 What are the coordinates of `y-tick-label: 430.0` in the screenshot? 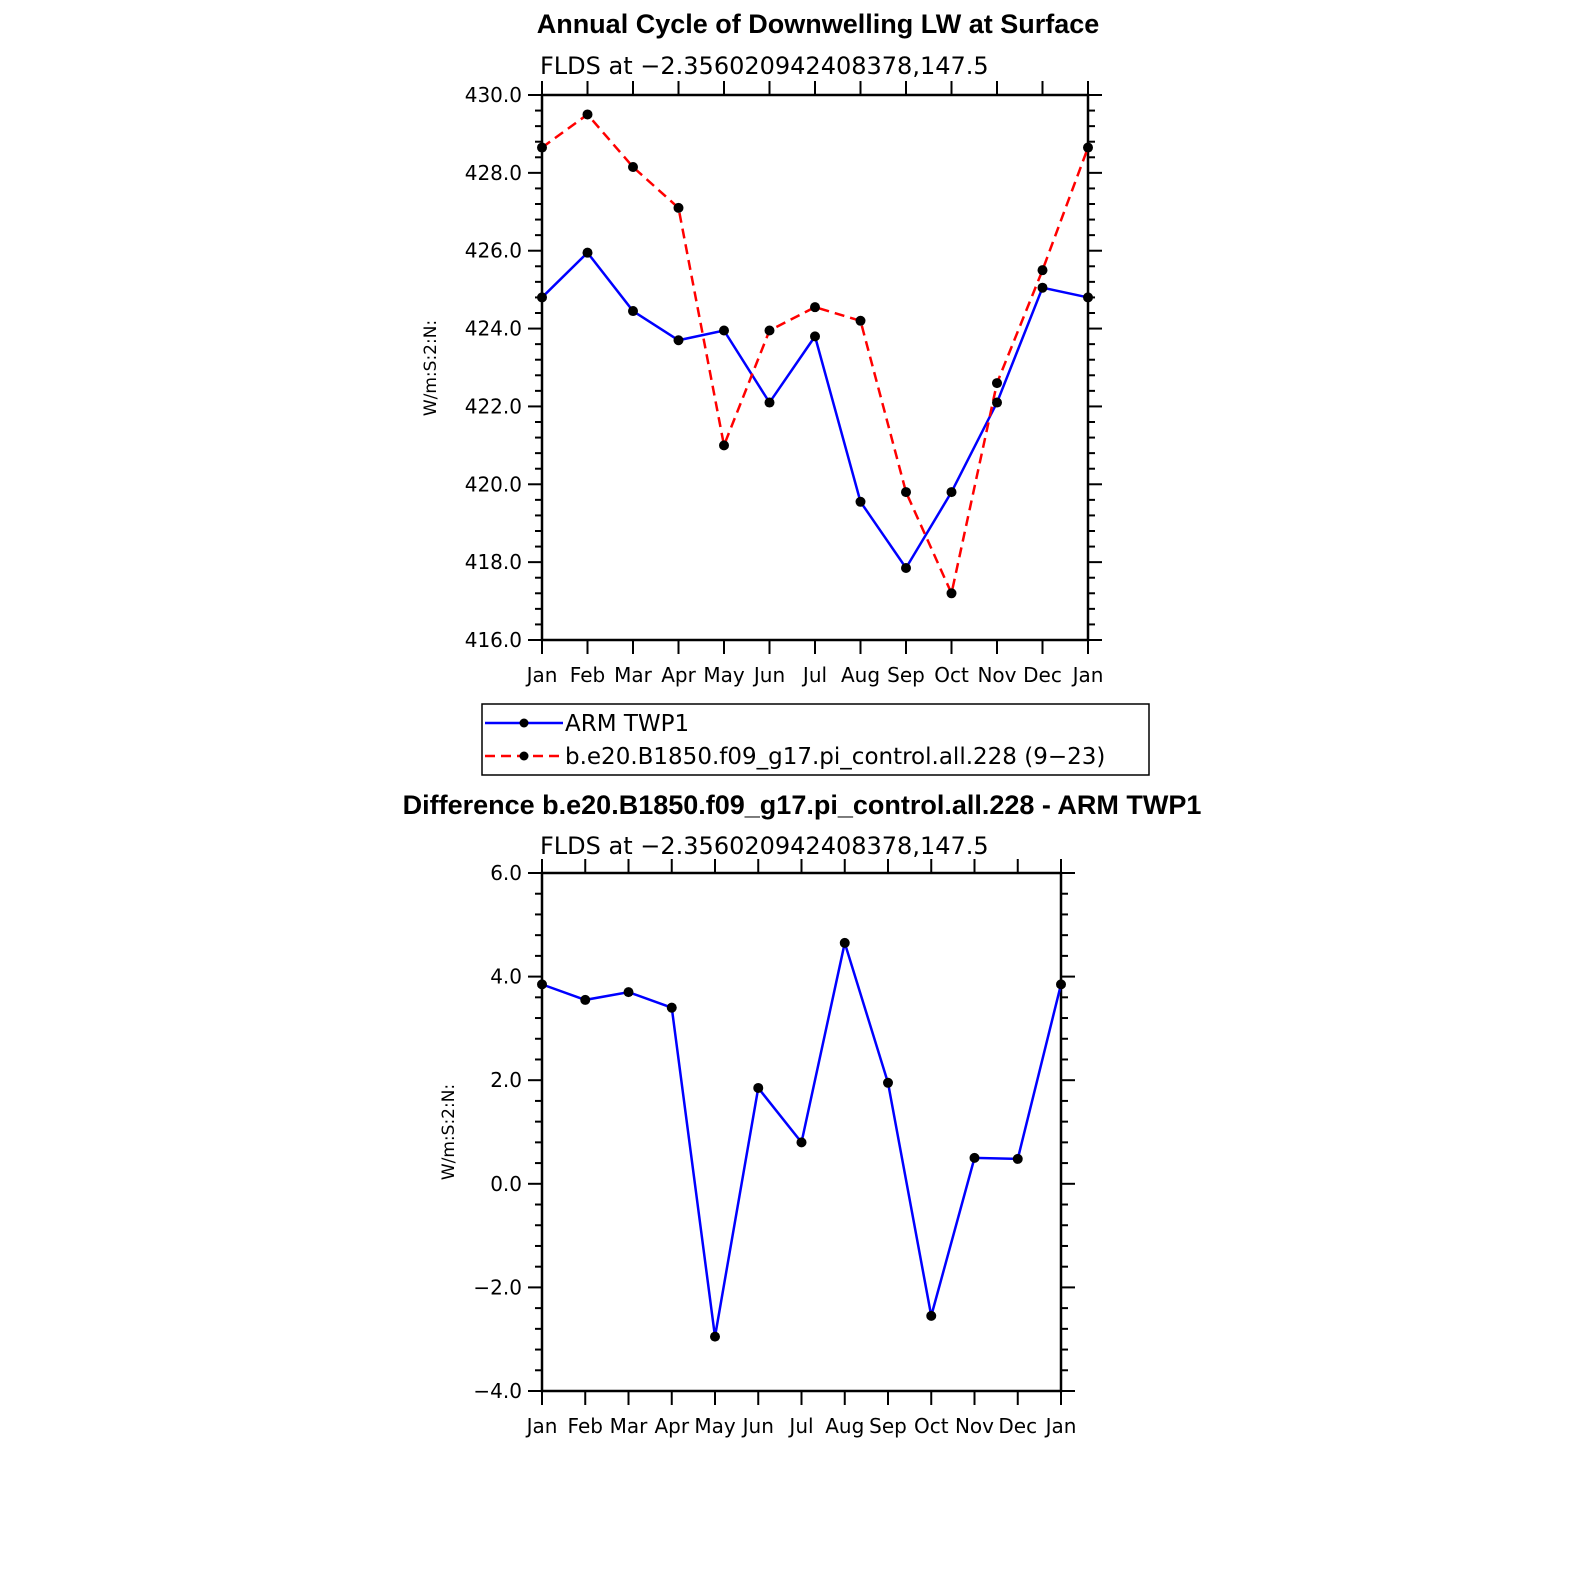 It's located at (493, 95).